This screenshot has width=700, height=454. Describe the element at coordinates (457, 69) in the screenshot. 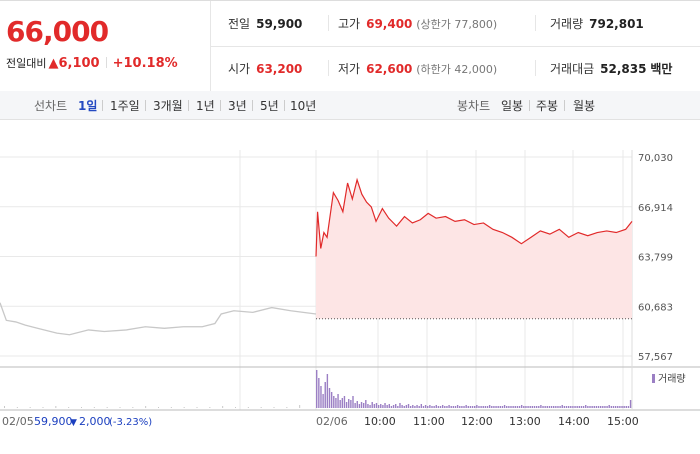

I see `lower-limit: (하한가 42,000)` at that location.